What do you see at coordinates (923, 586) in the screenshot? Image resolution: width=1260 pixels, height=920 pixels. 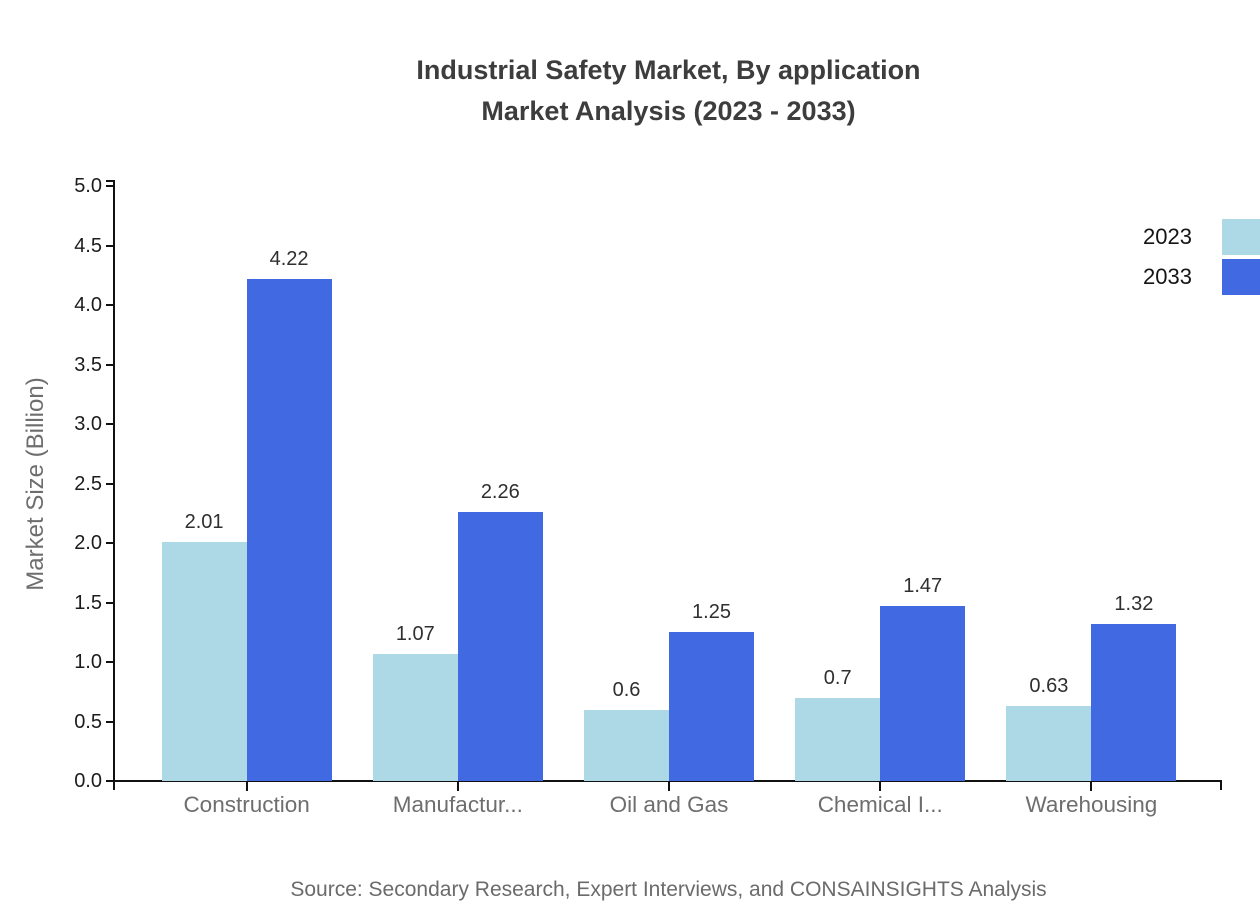 I see `bar-value-label: 1.47` at bounding box center [923, 586].